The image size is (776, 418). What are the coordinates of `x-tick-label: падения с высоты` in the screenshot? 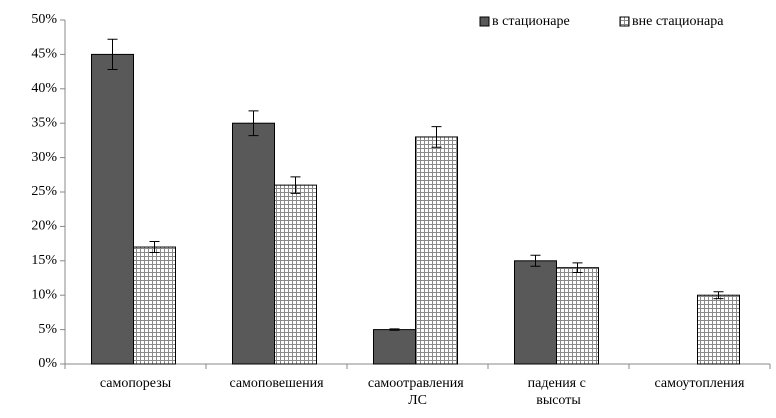 It's located at (559, 392).